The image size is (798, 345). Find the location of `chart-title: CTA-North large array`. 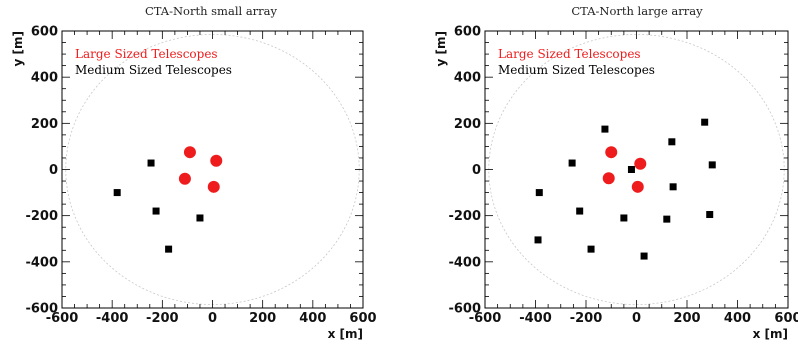

chart-title: CTA-North large array is located at coordinates (637, 11).